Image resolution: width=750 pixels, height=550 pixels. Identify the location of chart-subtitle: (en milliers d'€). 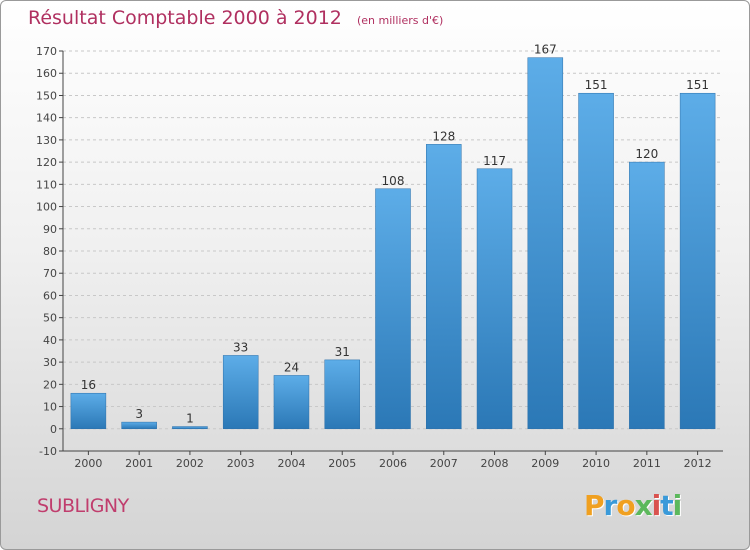
(400, 20).